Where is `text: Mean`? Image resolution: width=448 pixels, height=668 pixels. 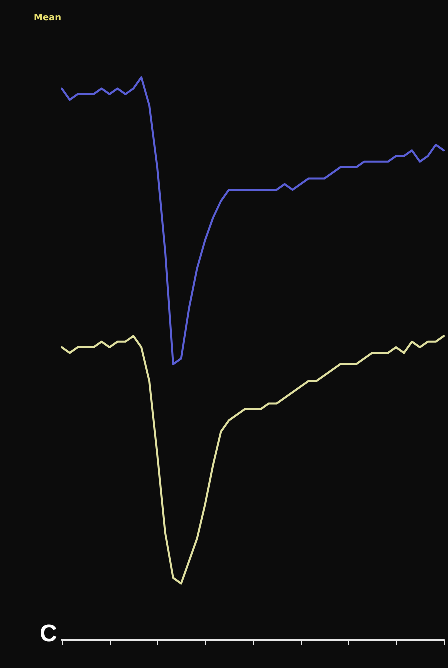
text: Mean is located at coordinates (48, 19).